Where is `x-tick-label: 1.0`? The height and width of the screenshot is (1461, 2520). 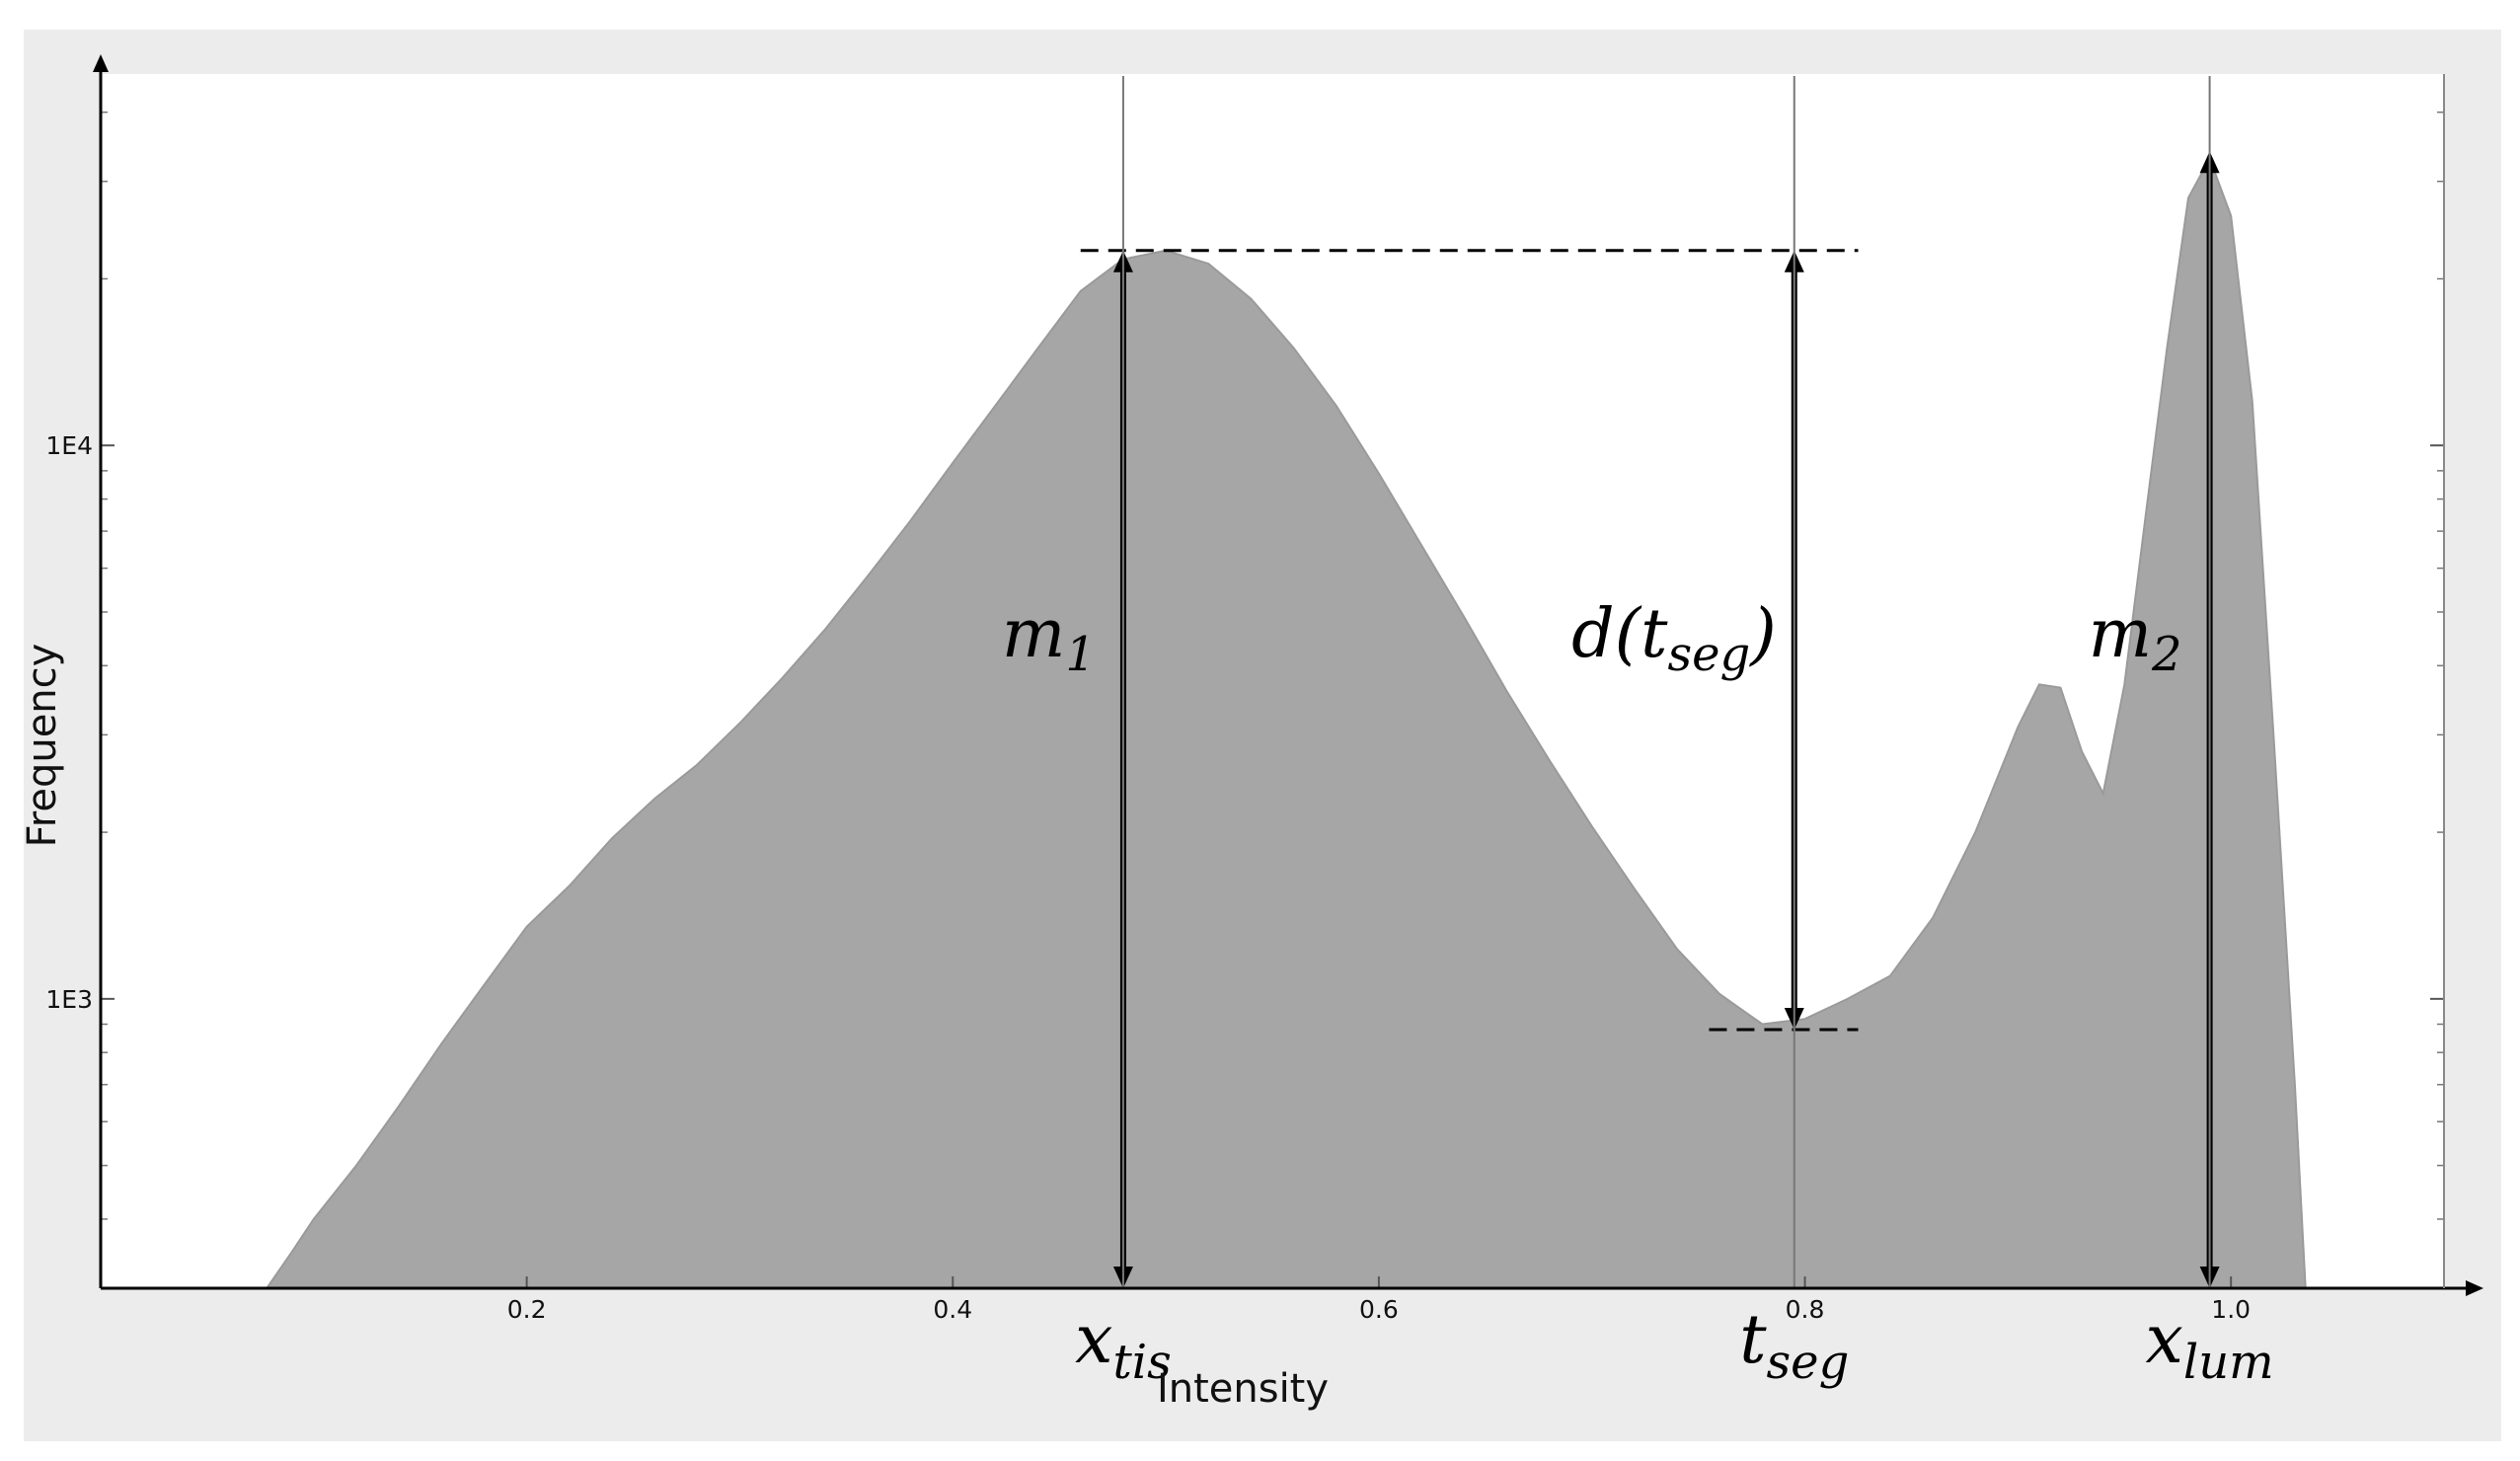 x-tick-label: 1.0 is located at coordinates (2231, 1310).